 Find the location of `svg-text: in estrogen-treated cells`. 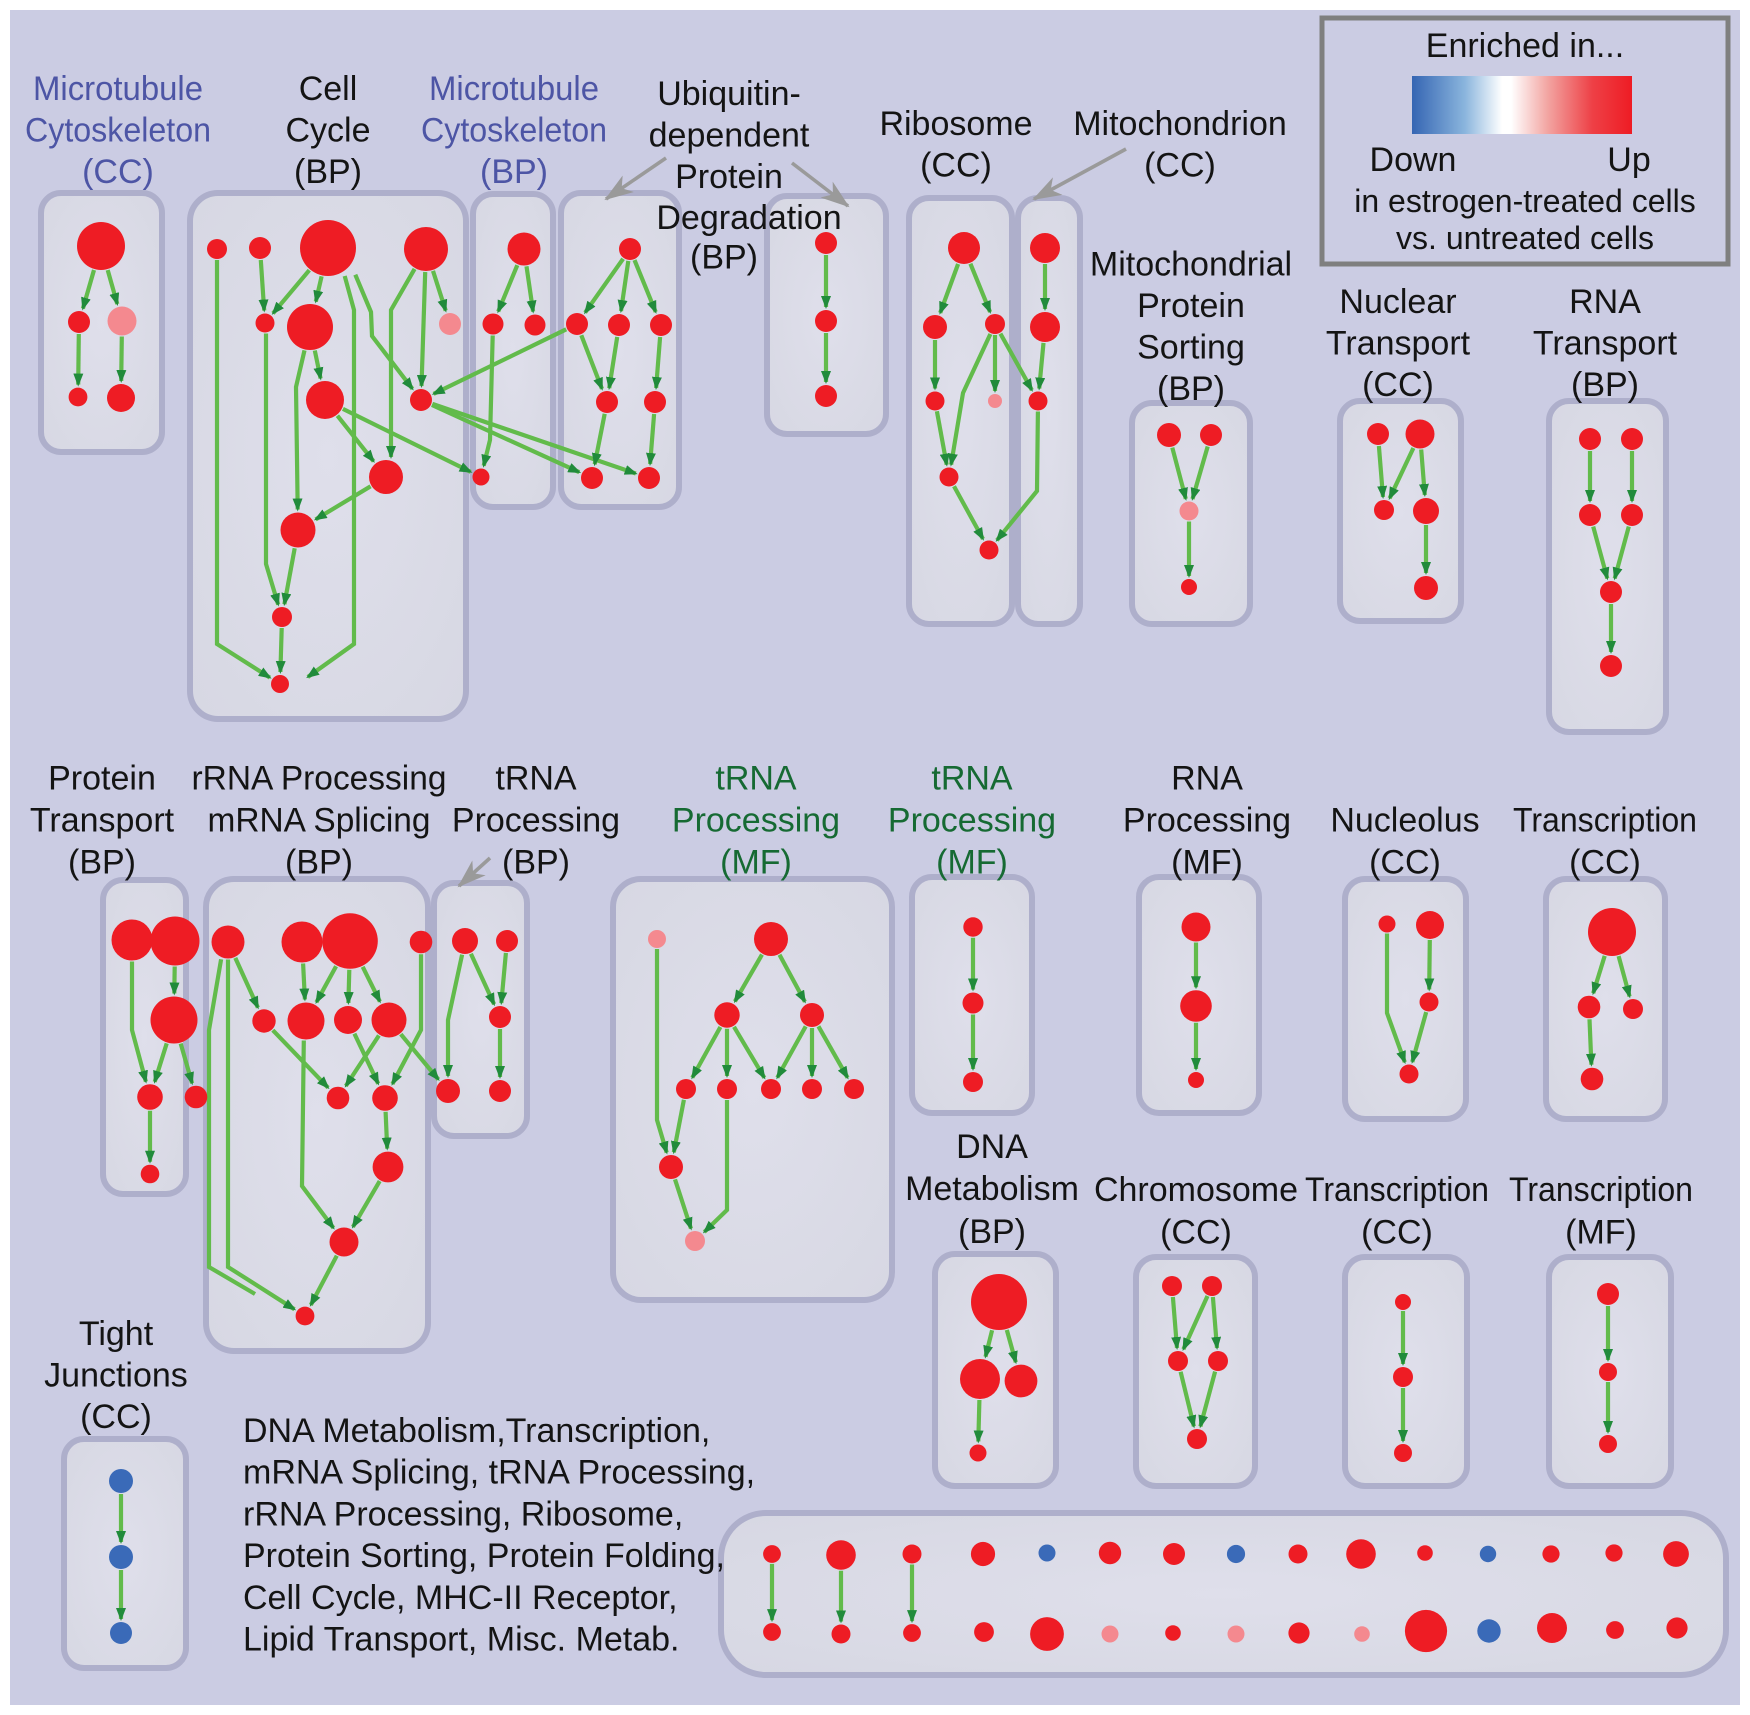

svg-text: in estrogen-treated cells is located at coordinates (1525, 201).